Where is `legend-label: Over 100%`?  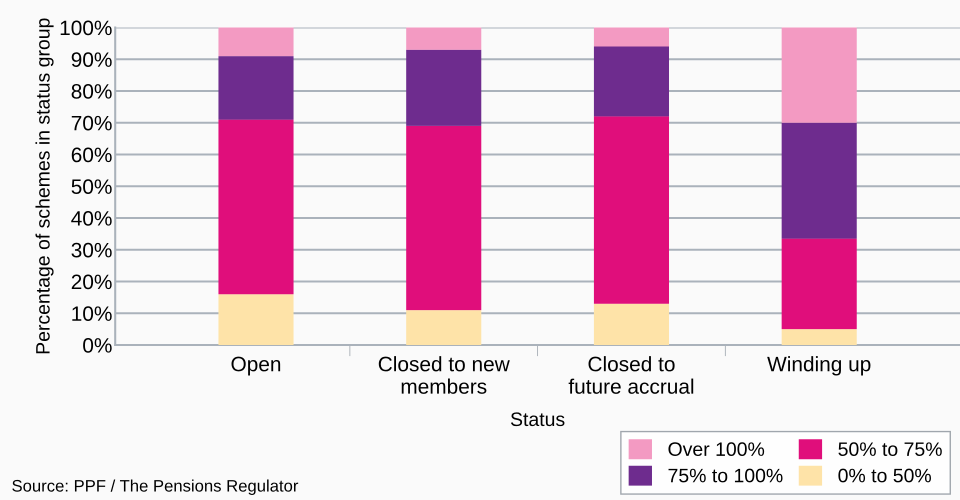
legend-label: Over 100% is located at coordinates (716, 449).